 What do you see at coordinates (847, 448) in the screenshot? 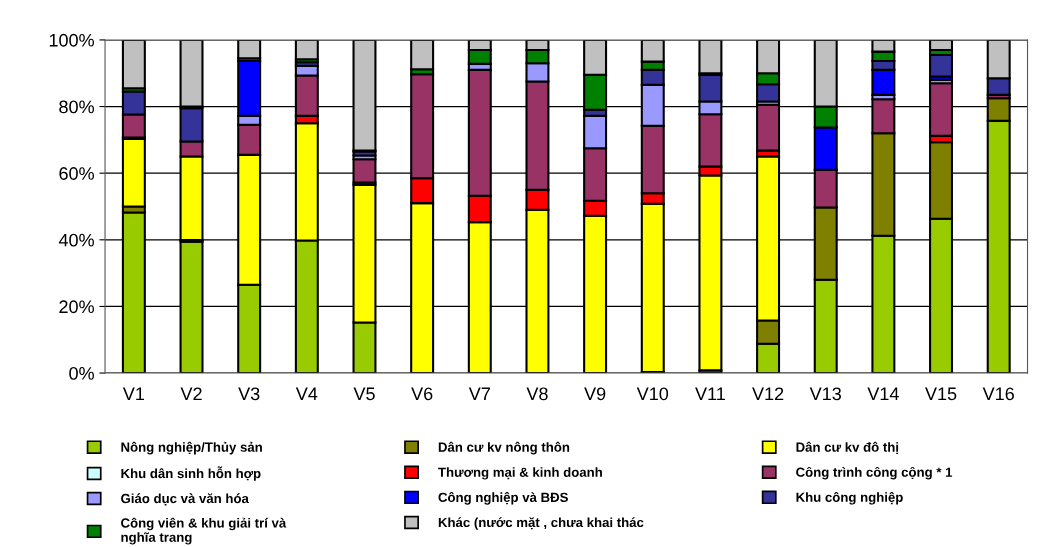
I see `legend-label: Dân cư kv đô thị` at bounding box center [847, 448].